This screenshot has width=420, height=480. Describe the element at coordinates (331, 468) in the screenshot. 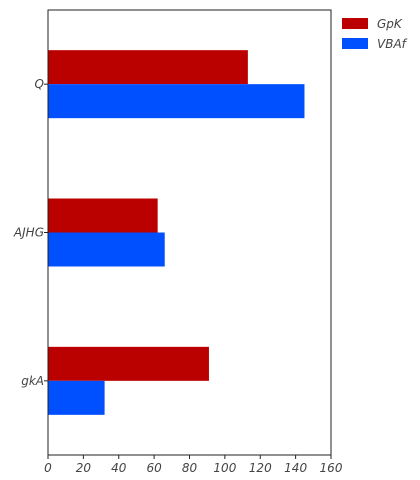

I see `x-tick-label: 160` at that location.